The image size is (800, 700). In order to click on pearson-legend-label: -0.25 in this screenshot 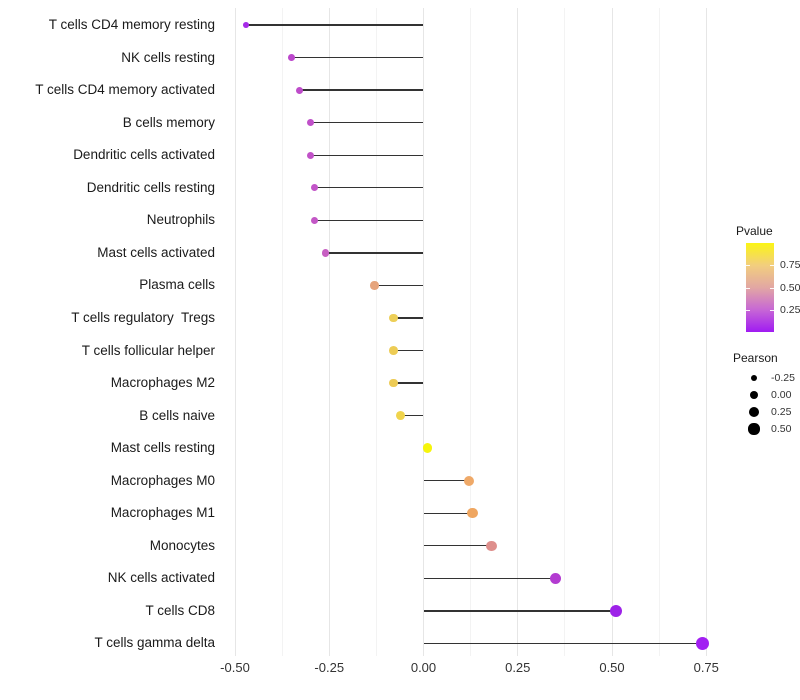, I will do `click(783, 378)`.